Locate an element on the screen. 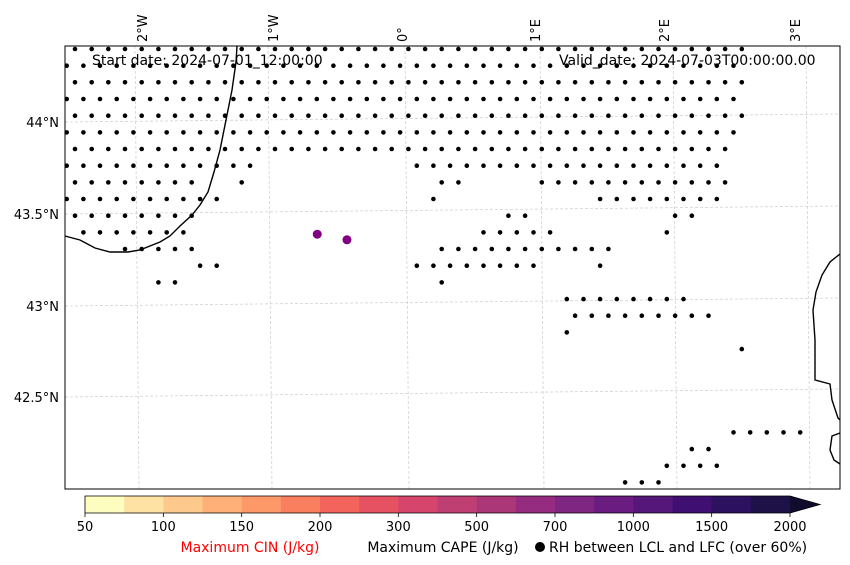  cin-point is located at coordinates (347, 240).